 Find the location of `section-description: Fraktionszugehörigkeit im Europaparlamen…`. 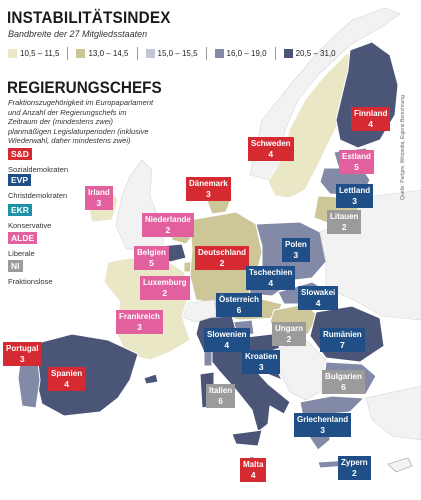

section-description: Fraktionszugehörigkeit im Europaparlamen… is located at coordinates (81, 121).